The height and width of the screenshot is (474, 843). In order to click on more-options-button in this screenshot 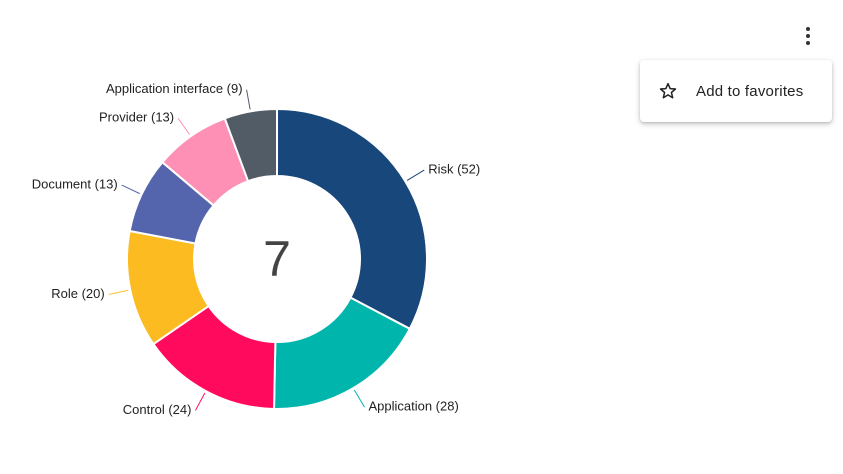, I will do `click(808, 36)`.